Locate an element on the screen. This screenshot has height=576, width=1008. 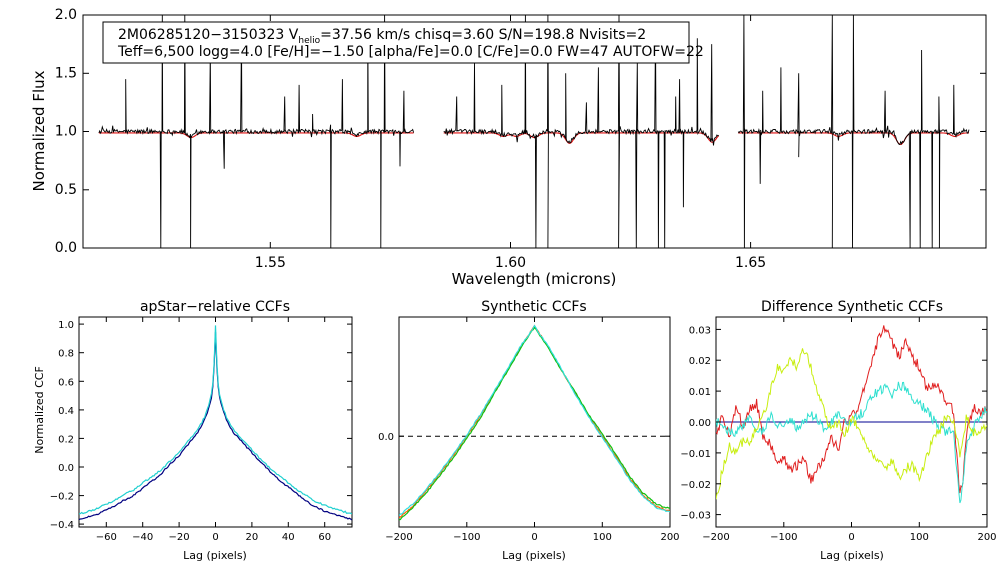
ccf-synthetic-ticks: −200 −100 0 100 200 0.0 is located at coordinates (529, 430).